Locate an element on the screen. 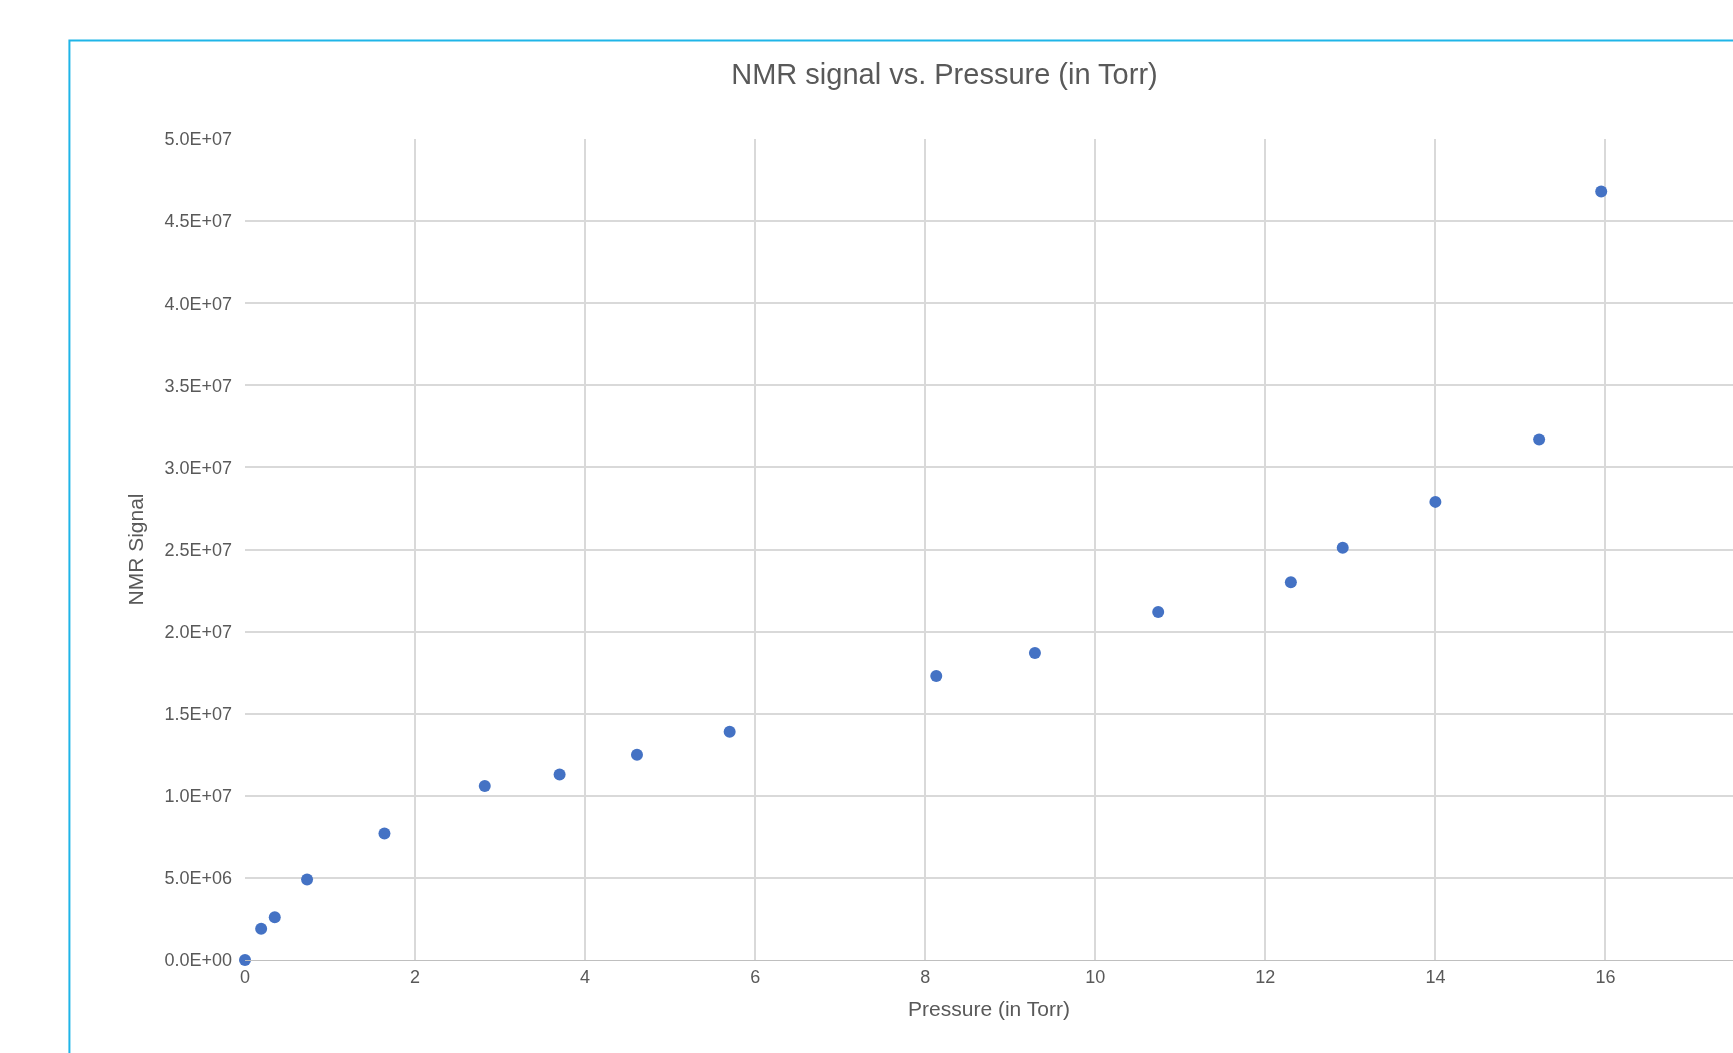  x-tick-label: 12 is located at coordinates (1265, 976).